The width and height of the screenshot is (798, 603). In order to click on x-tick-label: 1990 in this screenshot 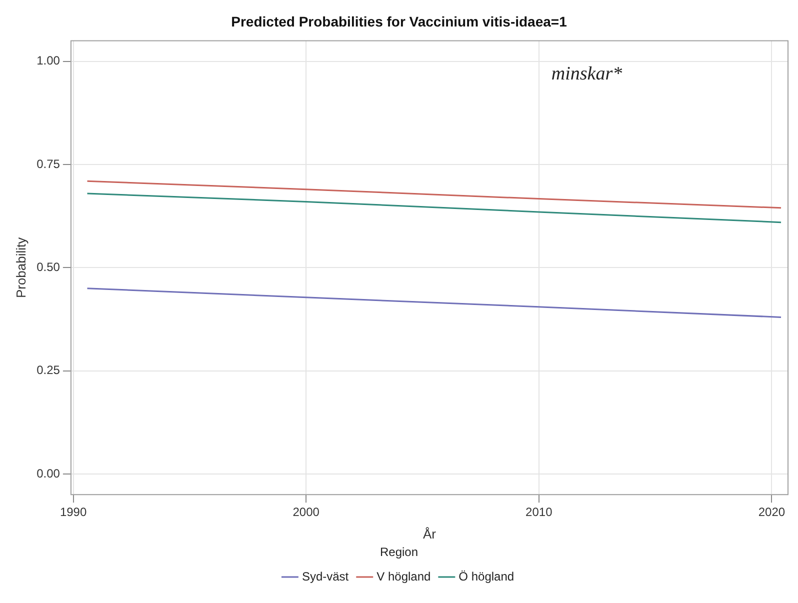, I will do `click(73, 512)`.